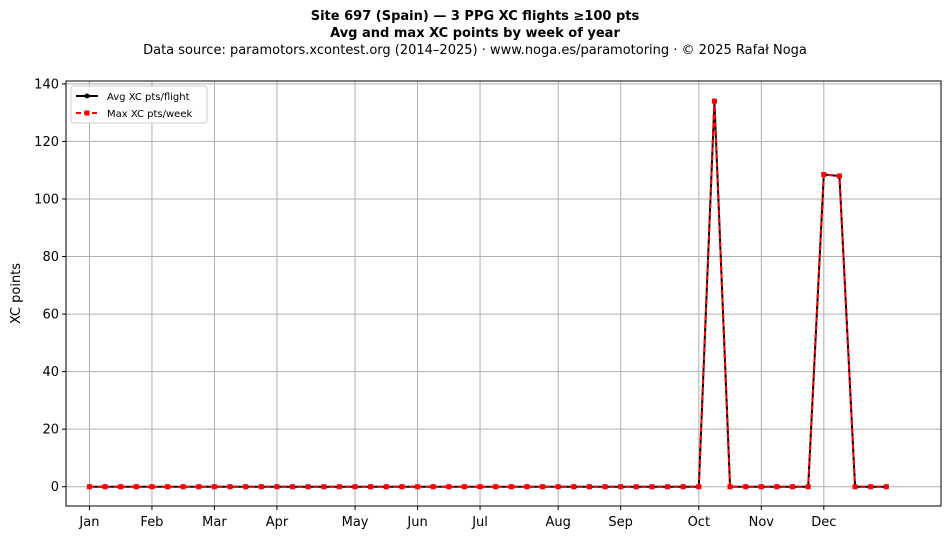 This screenshot has width=950, height=539. Describe the element at coordinates (402, 487) in the screenshot. I see `data-point-s1-w20` at that location.